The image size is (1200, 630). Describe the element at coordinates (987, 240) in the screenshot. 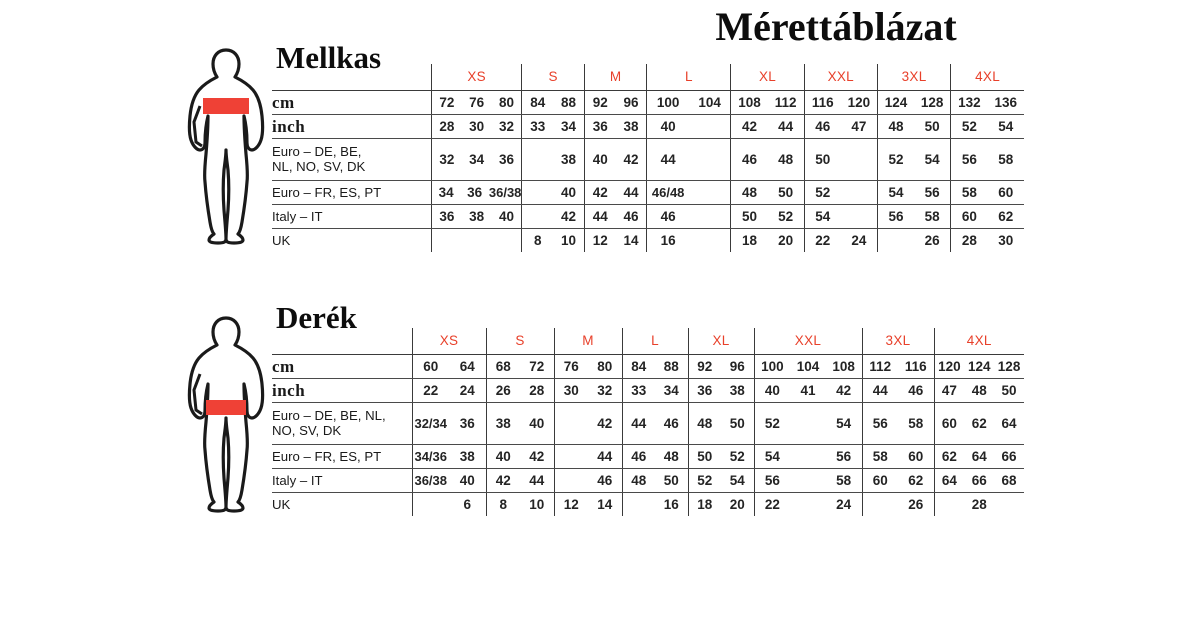

I see `cell-4xl: 28 30` at that location.